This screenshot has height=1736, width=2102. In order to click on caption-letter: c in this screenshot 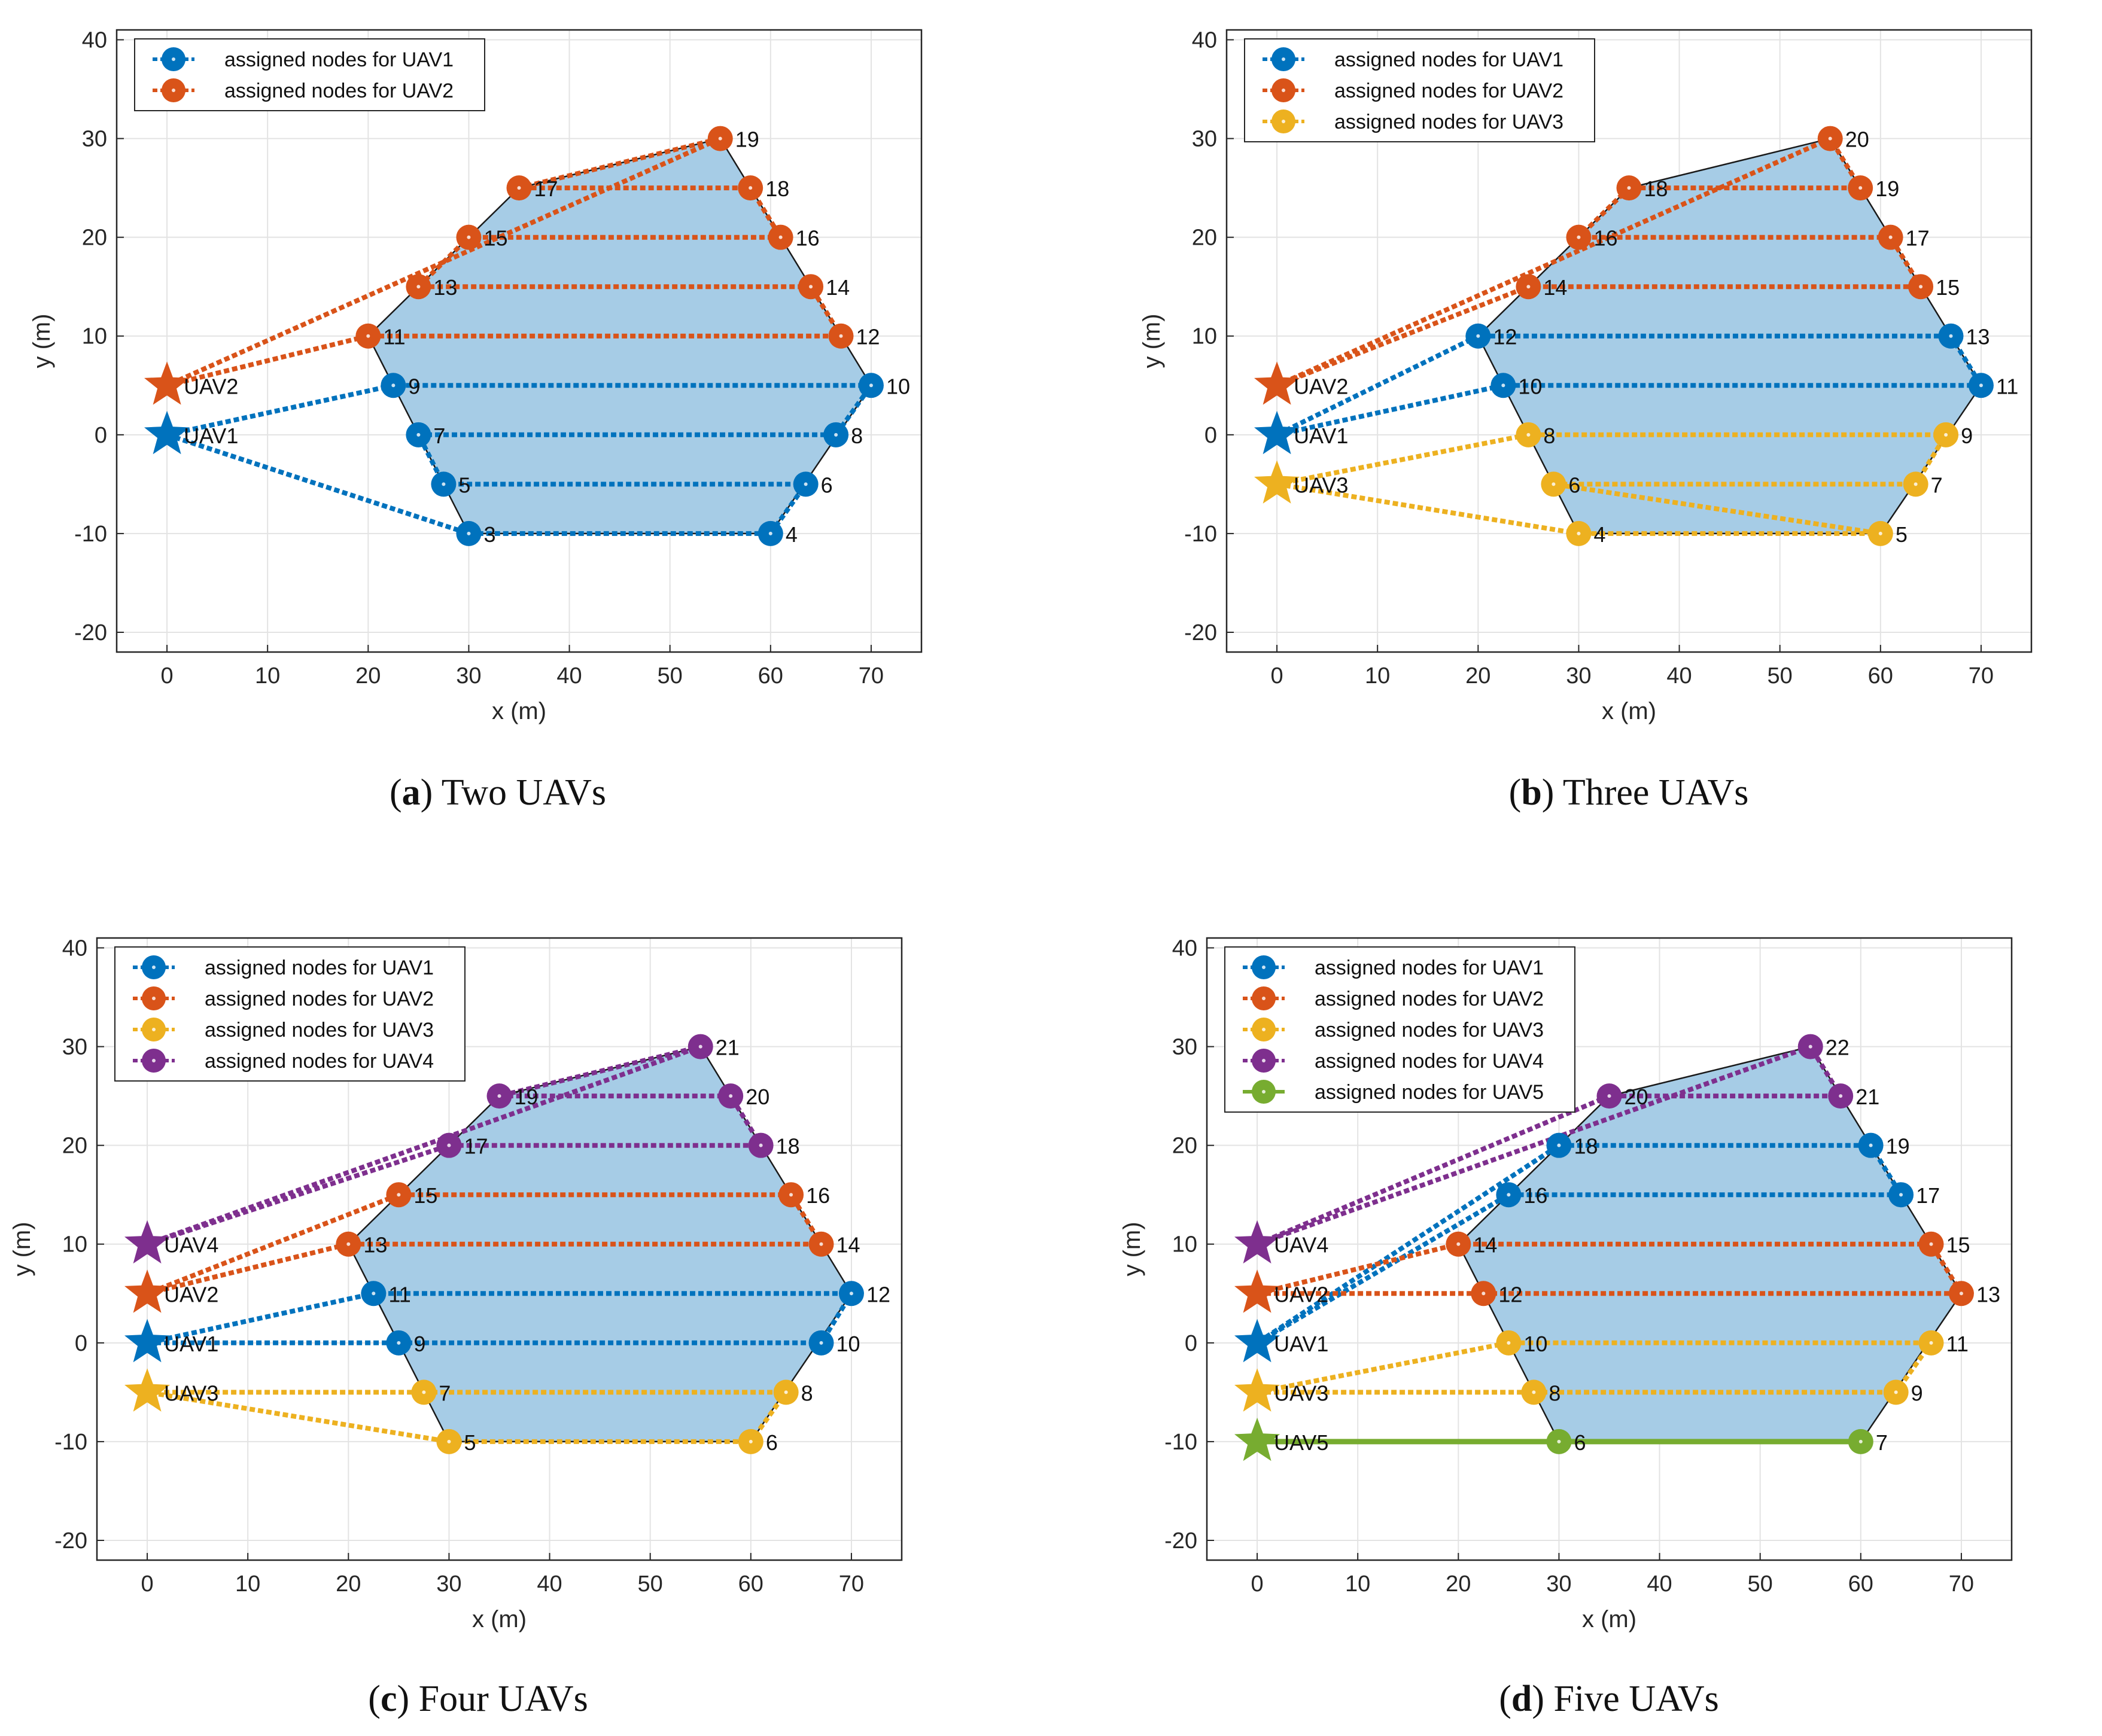, I will do `click(389, 1699)`.